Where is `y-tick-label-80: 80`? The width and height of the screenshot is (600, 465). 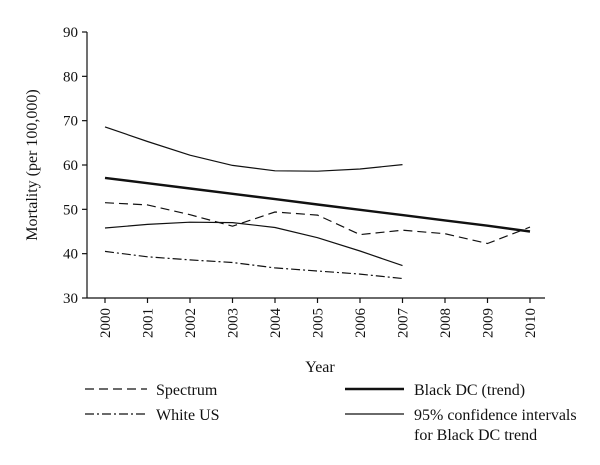 y-tick-label-80: 80 is located at coordinates (70, 77).